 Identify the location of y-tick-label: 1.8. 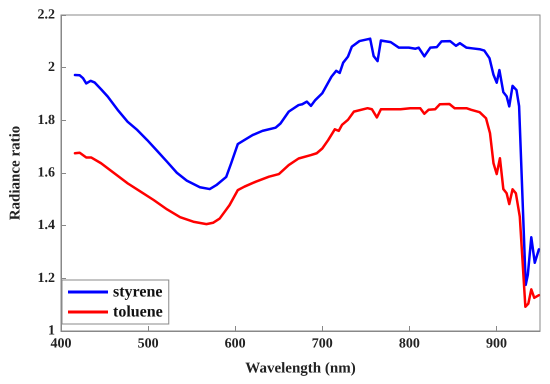
(46, 120).